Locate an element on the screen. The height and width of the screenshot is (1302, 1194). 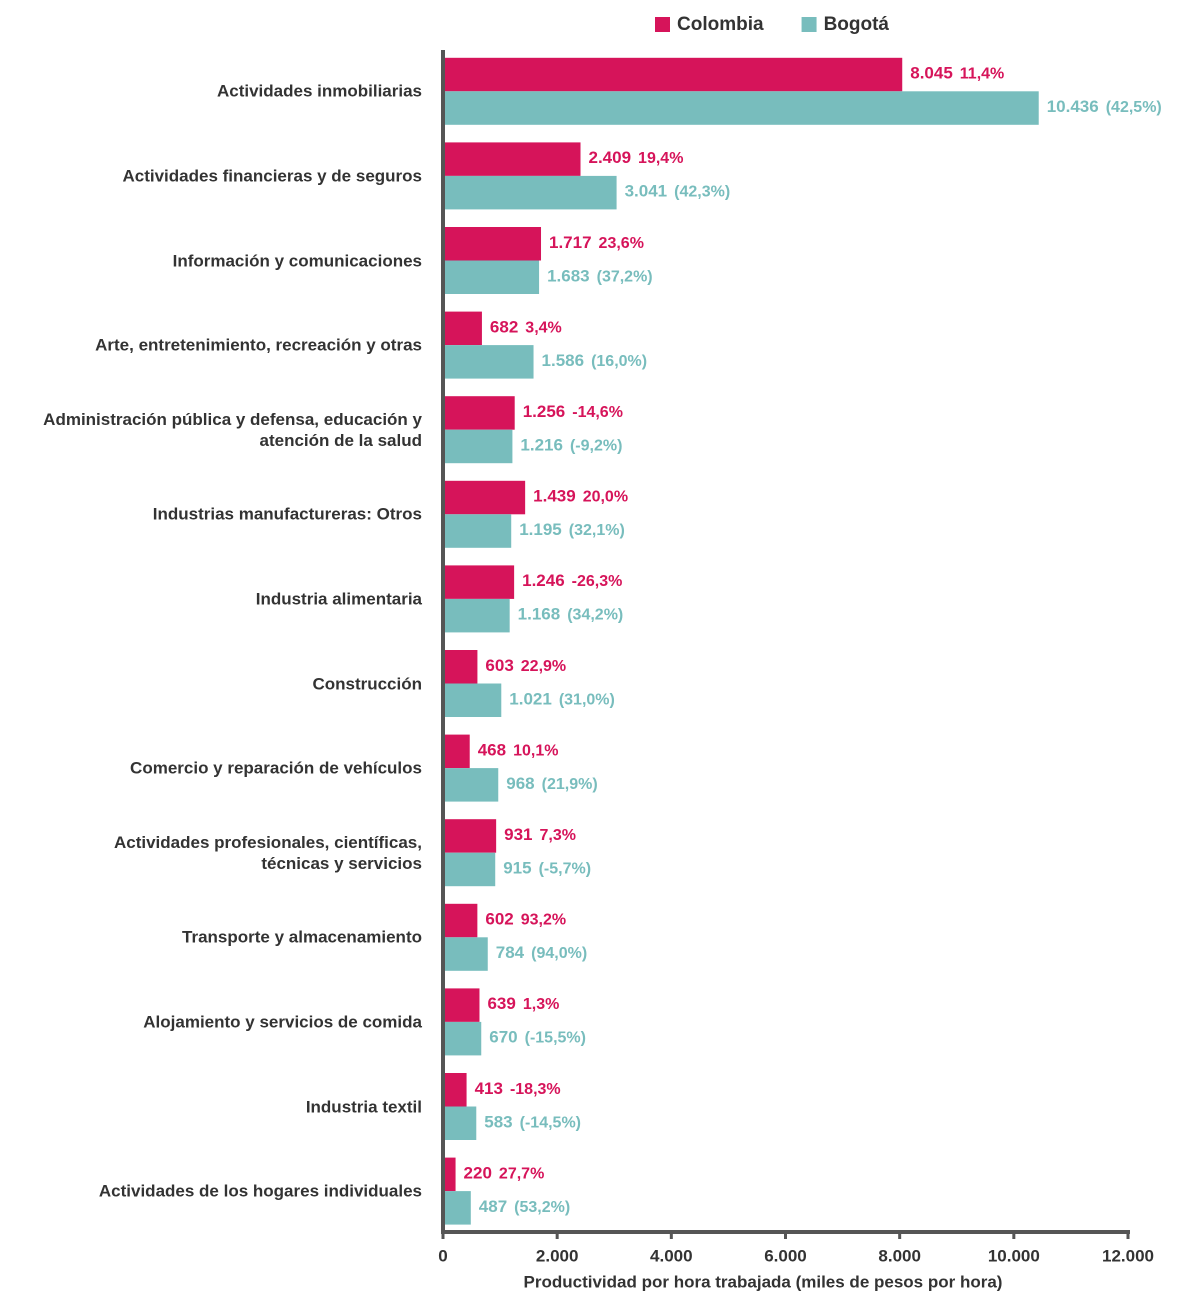
data-label: 413 -18,3% is located at coordinates (518, 1088).